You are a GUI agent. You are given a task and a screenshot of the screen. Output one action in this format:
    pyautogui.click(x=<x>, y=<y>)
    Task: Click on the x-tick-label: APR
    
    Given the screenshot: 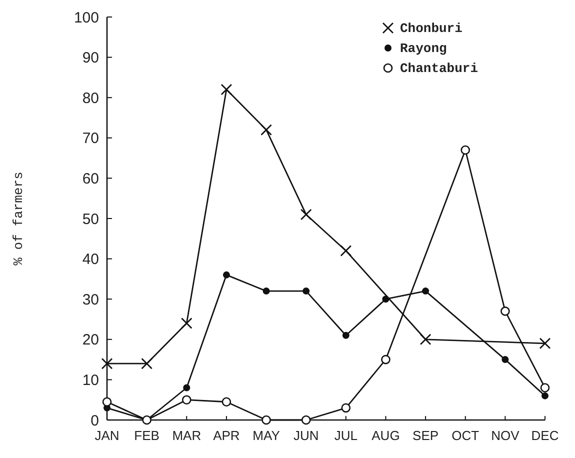 What is the action you would take?
    pyautogui.click(x=226, y=435)
    